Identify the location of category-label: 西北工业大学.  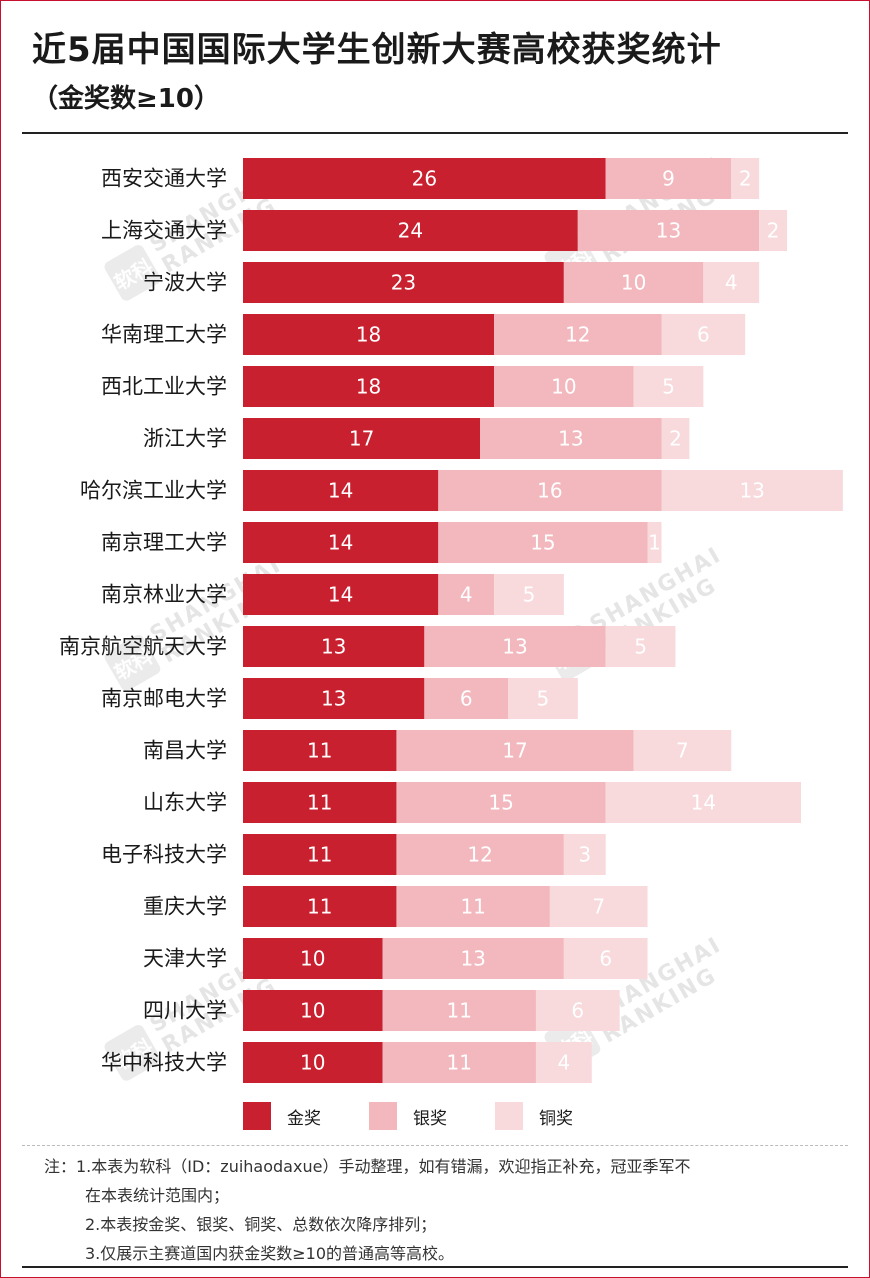
(164, 387).